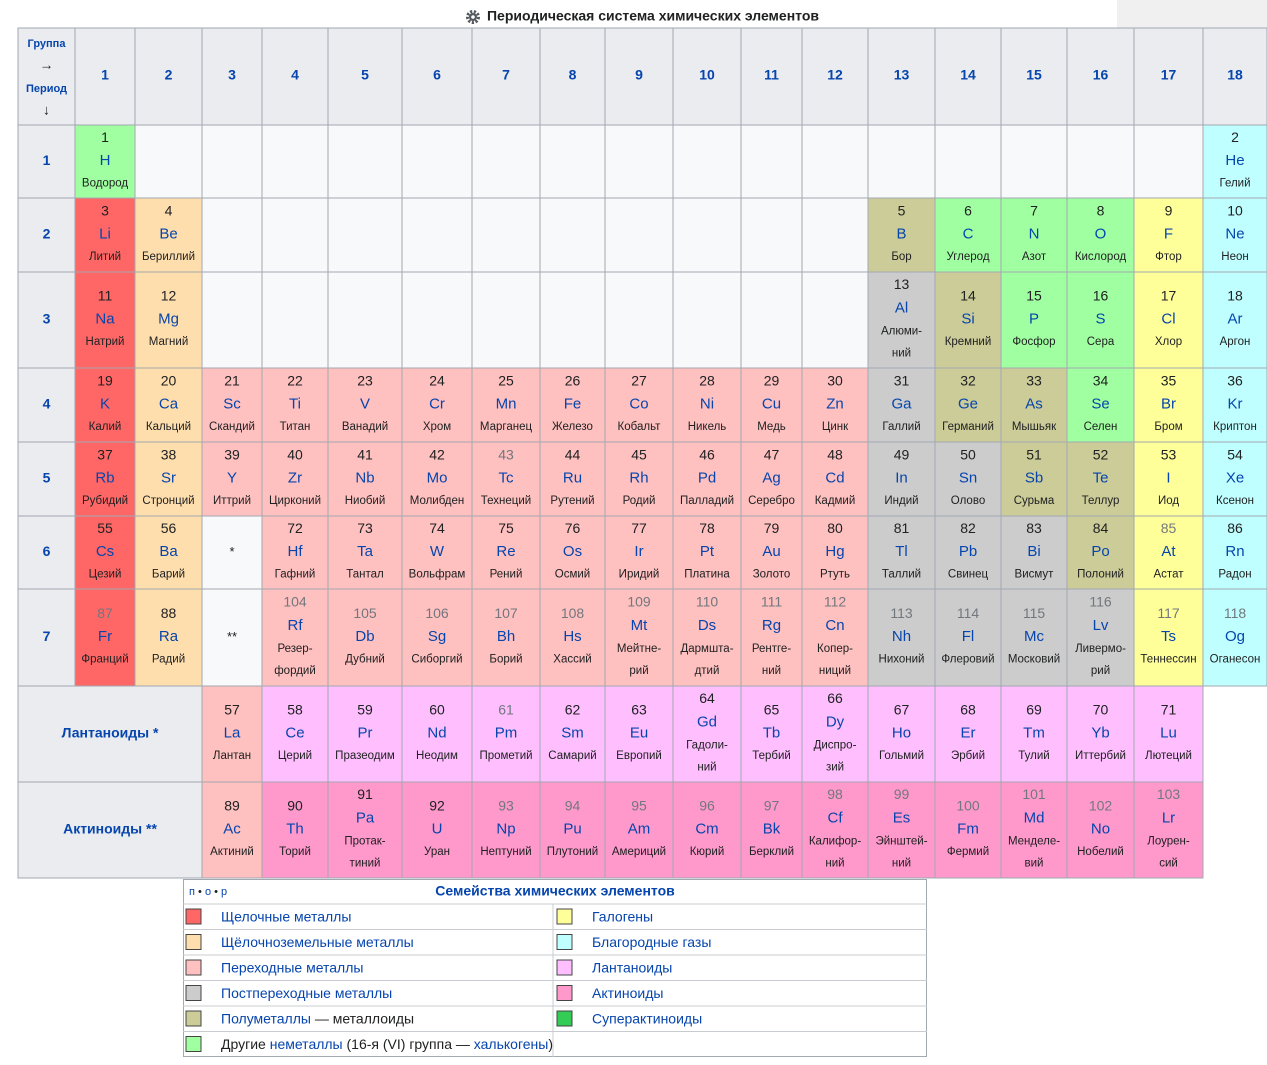 This screenshot has width=1267, height=1065. What do you see at coordinates (1168, 403) in the screenshot?
I see `element-symbol: Br` at bounding box center [1168, 403].